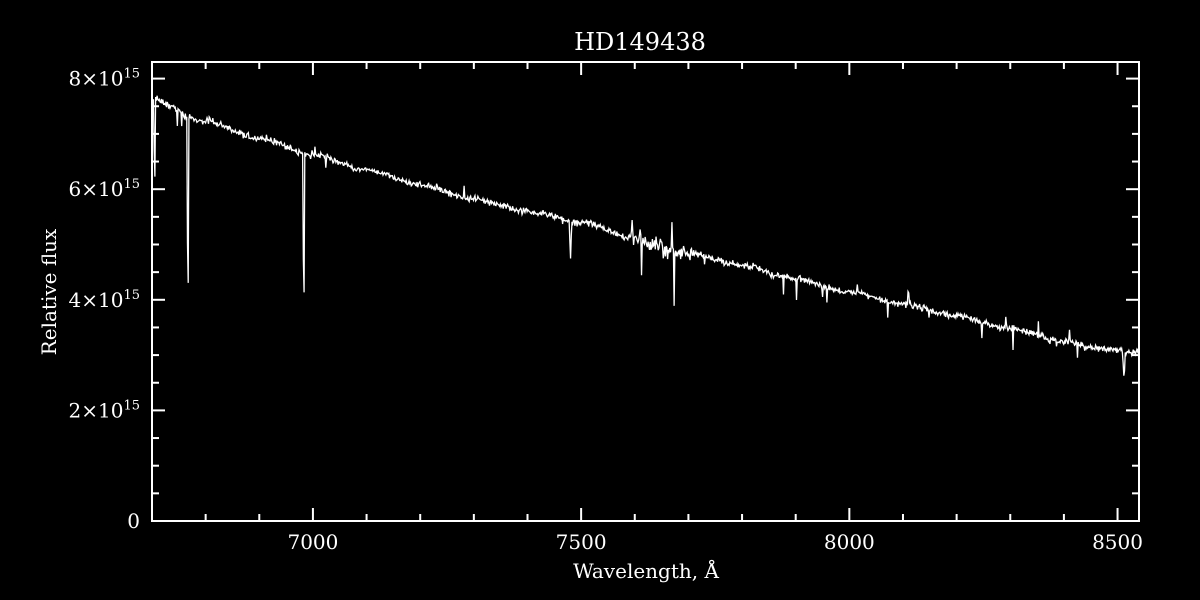  I want to click on x-tick-label: 8000, so click(849, 542).